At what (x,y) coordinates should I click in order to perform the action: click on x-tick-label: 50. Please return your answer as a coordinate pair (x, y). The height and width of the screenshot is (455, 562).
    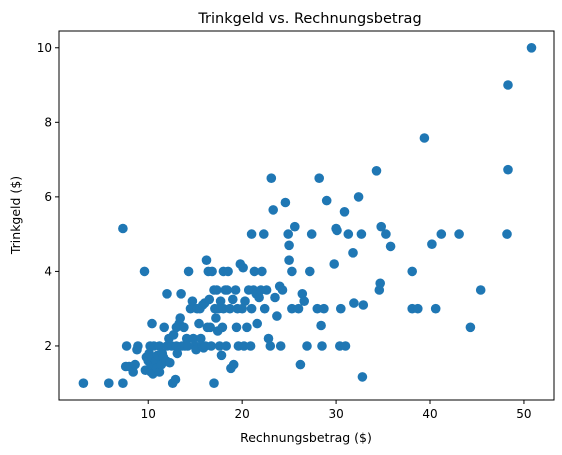
    Looking at the image, I should click on (523, 414).